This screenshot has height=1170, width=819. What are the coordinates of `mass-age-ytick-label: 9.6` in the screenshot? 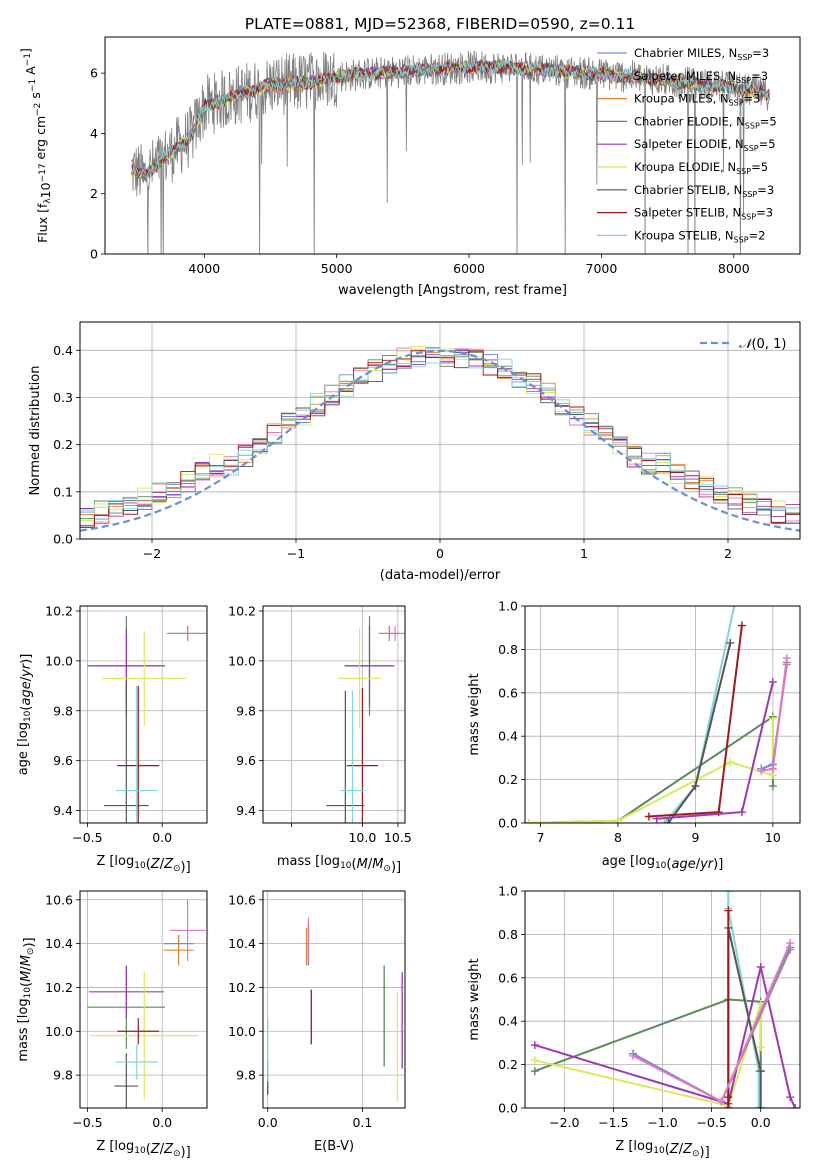 It's located at (246, 760).